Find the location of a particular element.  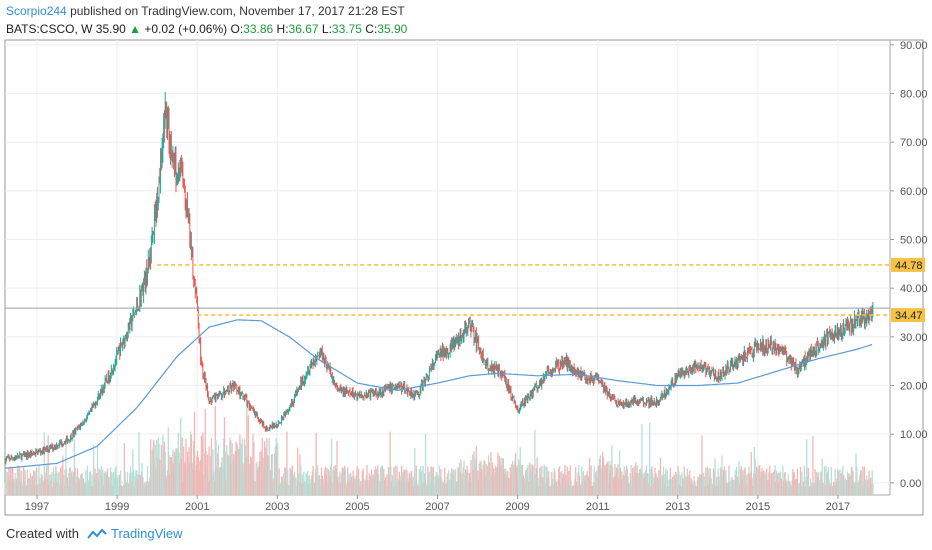

tradingview-logo-icon is located at coordinates (97, 534).